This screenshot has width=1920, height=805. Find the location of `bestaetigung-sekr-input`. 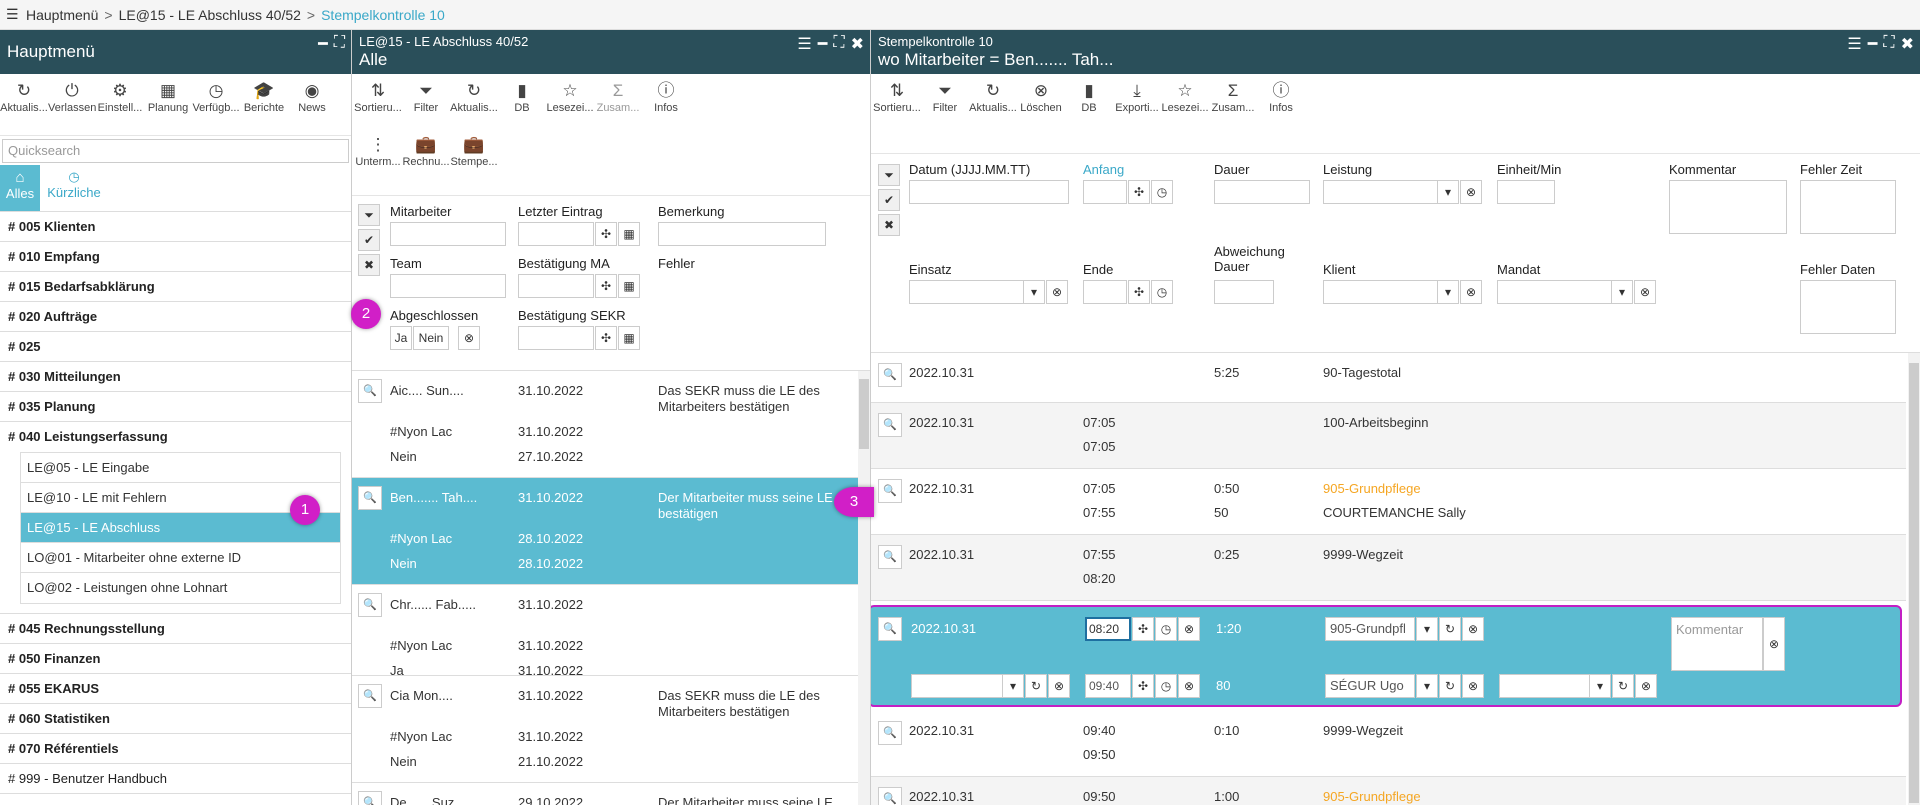

bestaetigung-sekr-input is located at coordinates (556, 338).